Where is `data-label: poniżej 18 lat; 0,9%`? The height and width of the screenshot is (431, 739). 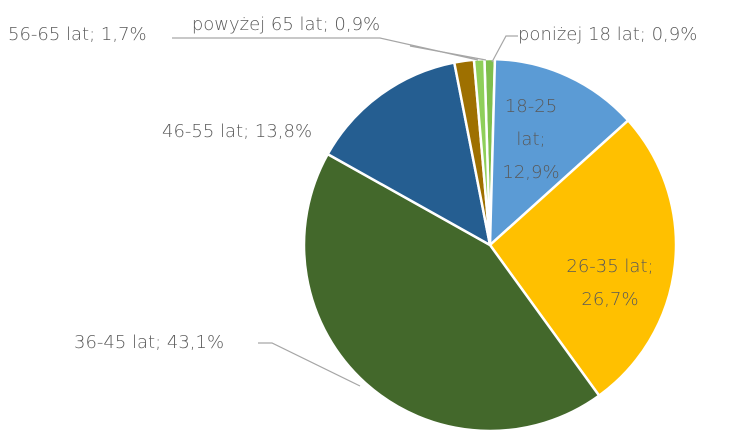 data-label: poniżej 18 lat; 0,9% is located at coordinates (608, 34).